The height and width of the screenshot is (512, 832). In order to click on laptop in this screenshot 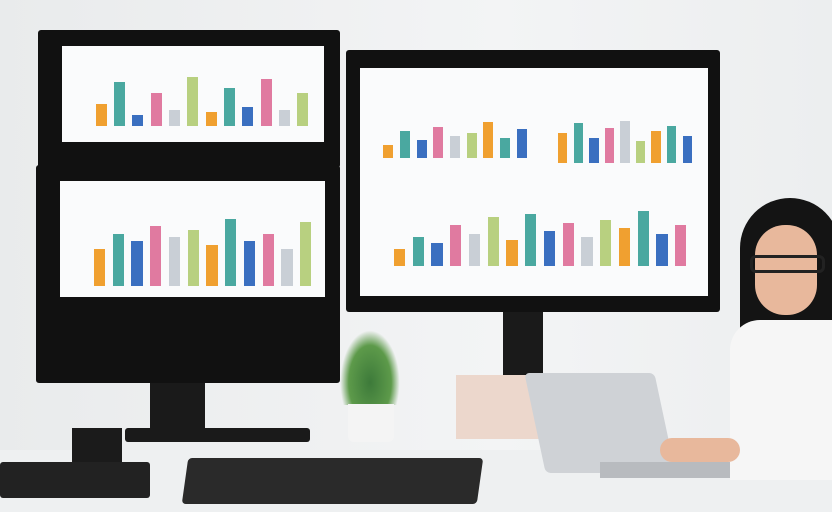, I will do `click(600, 423)`.